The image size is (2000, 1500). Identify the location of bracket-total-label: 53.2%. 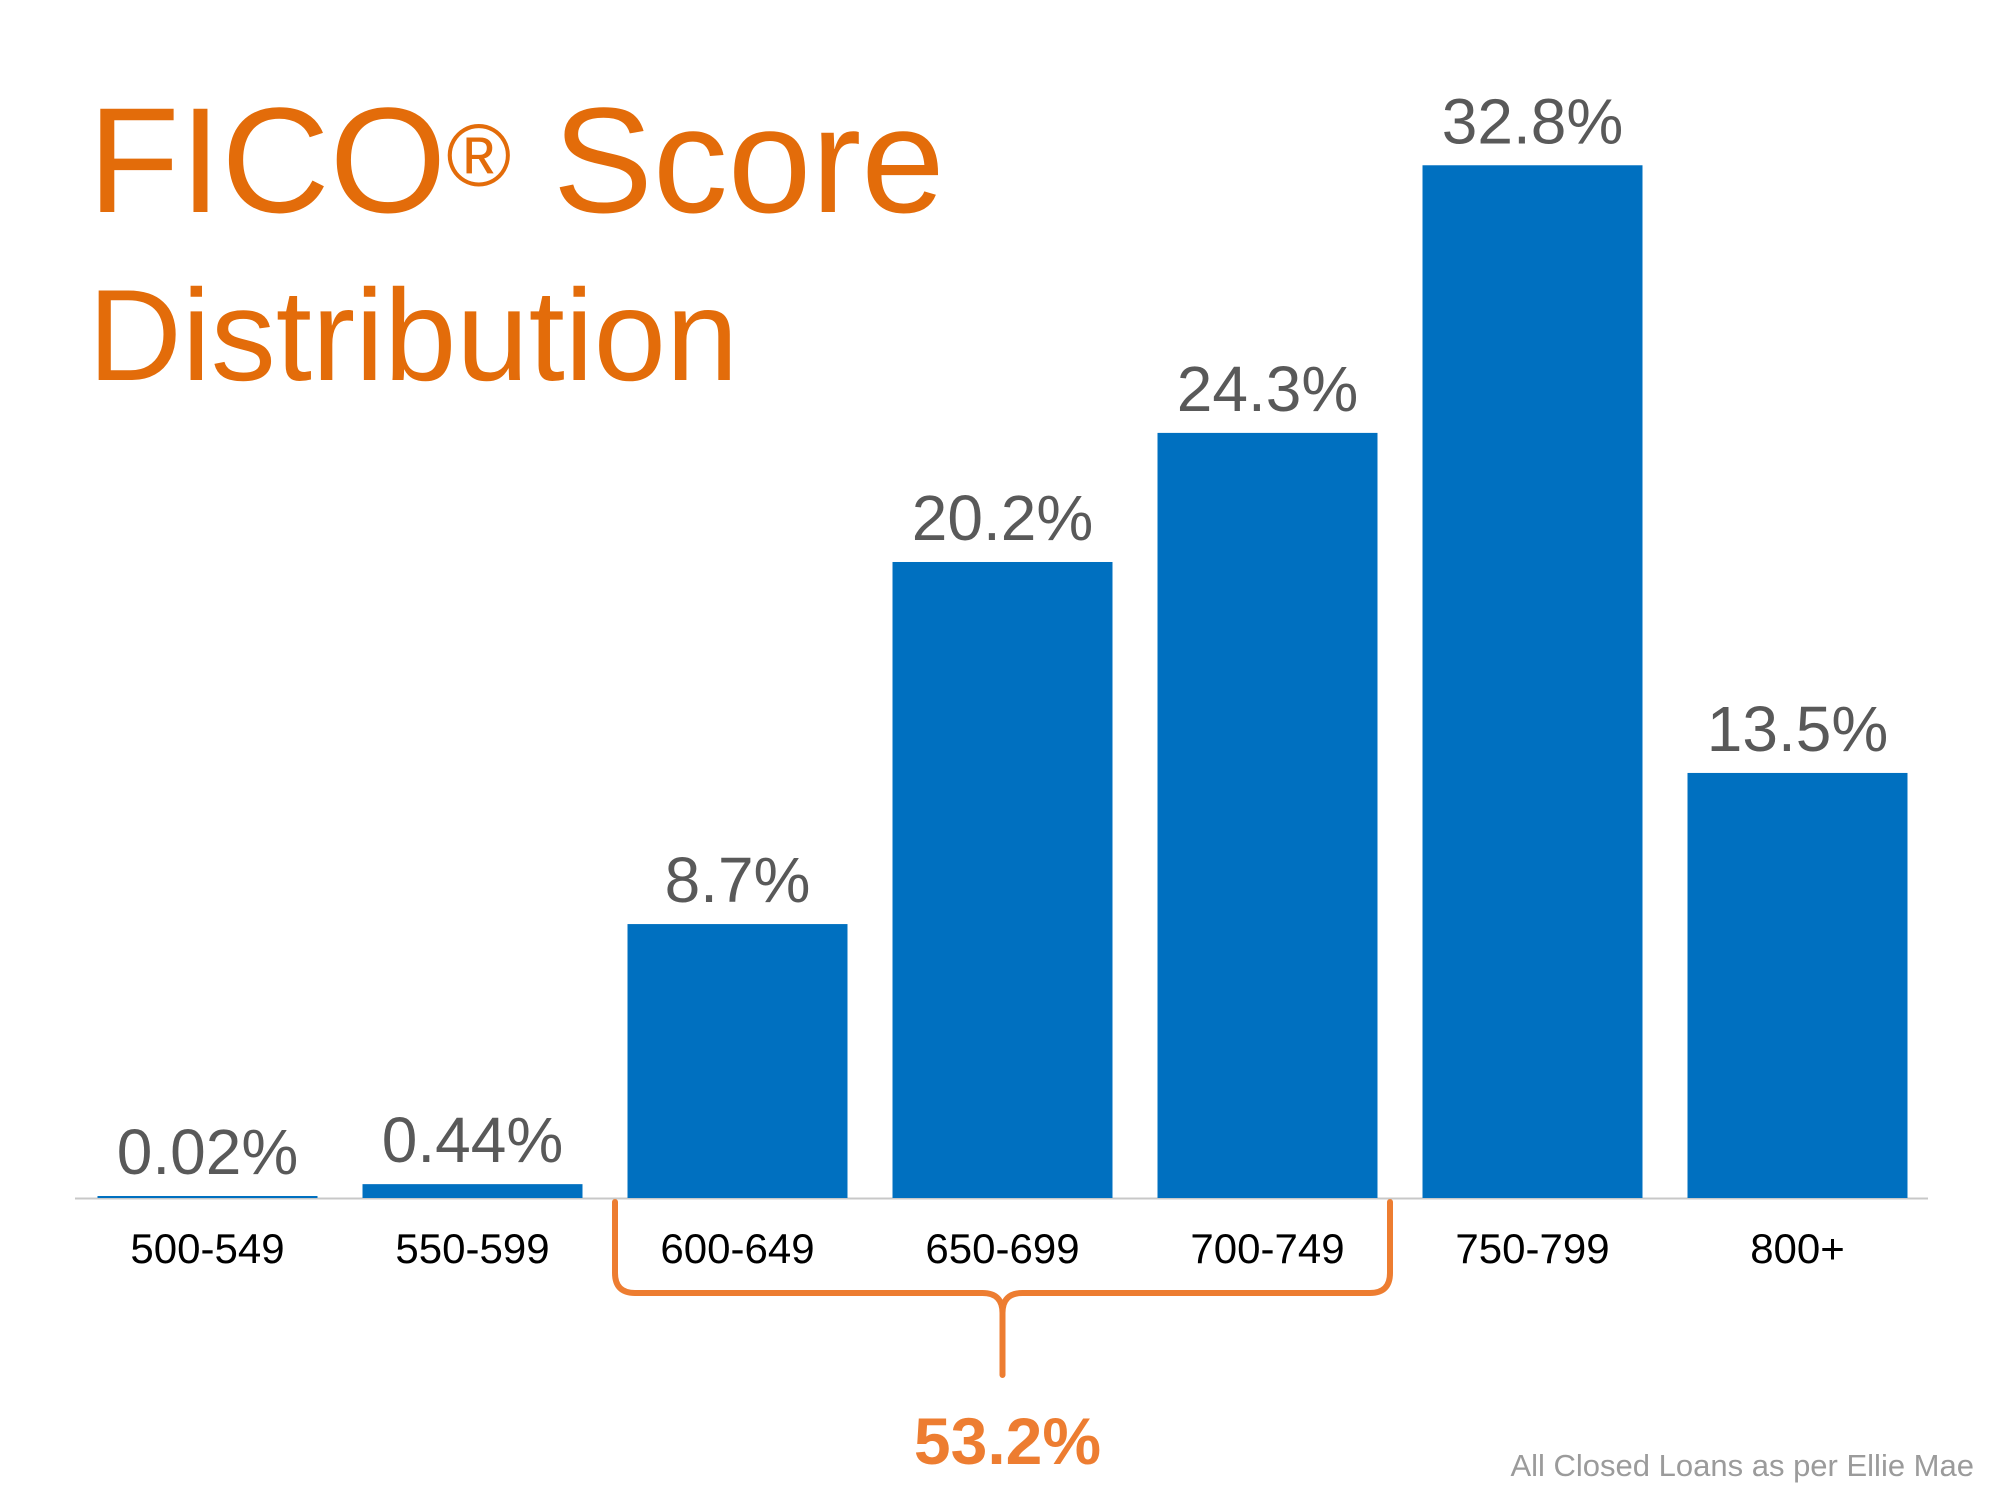
(1007, 1441).